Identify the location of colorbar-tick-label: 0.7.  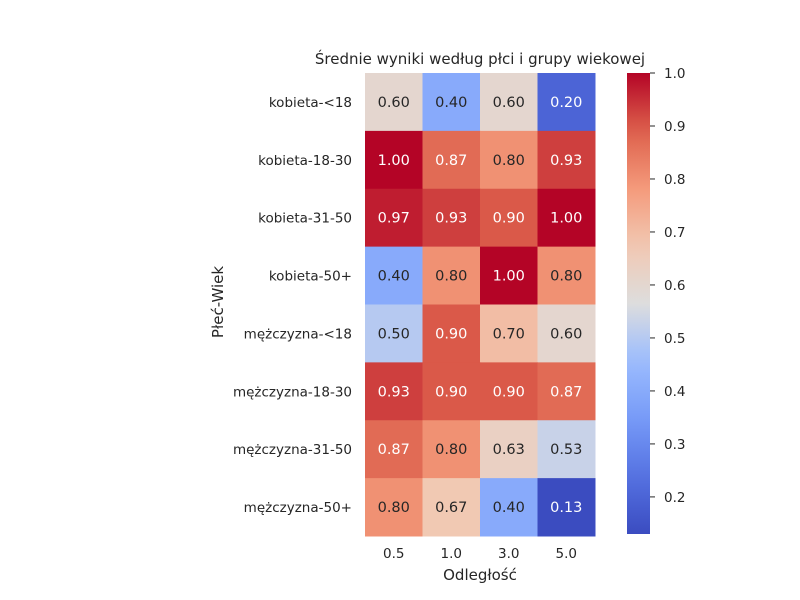
(674, 233).